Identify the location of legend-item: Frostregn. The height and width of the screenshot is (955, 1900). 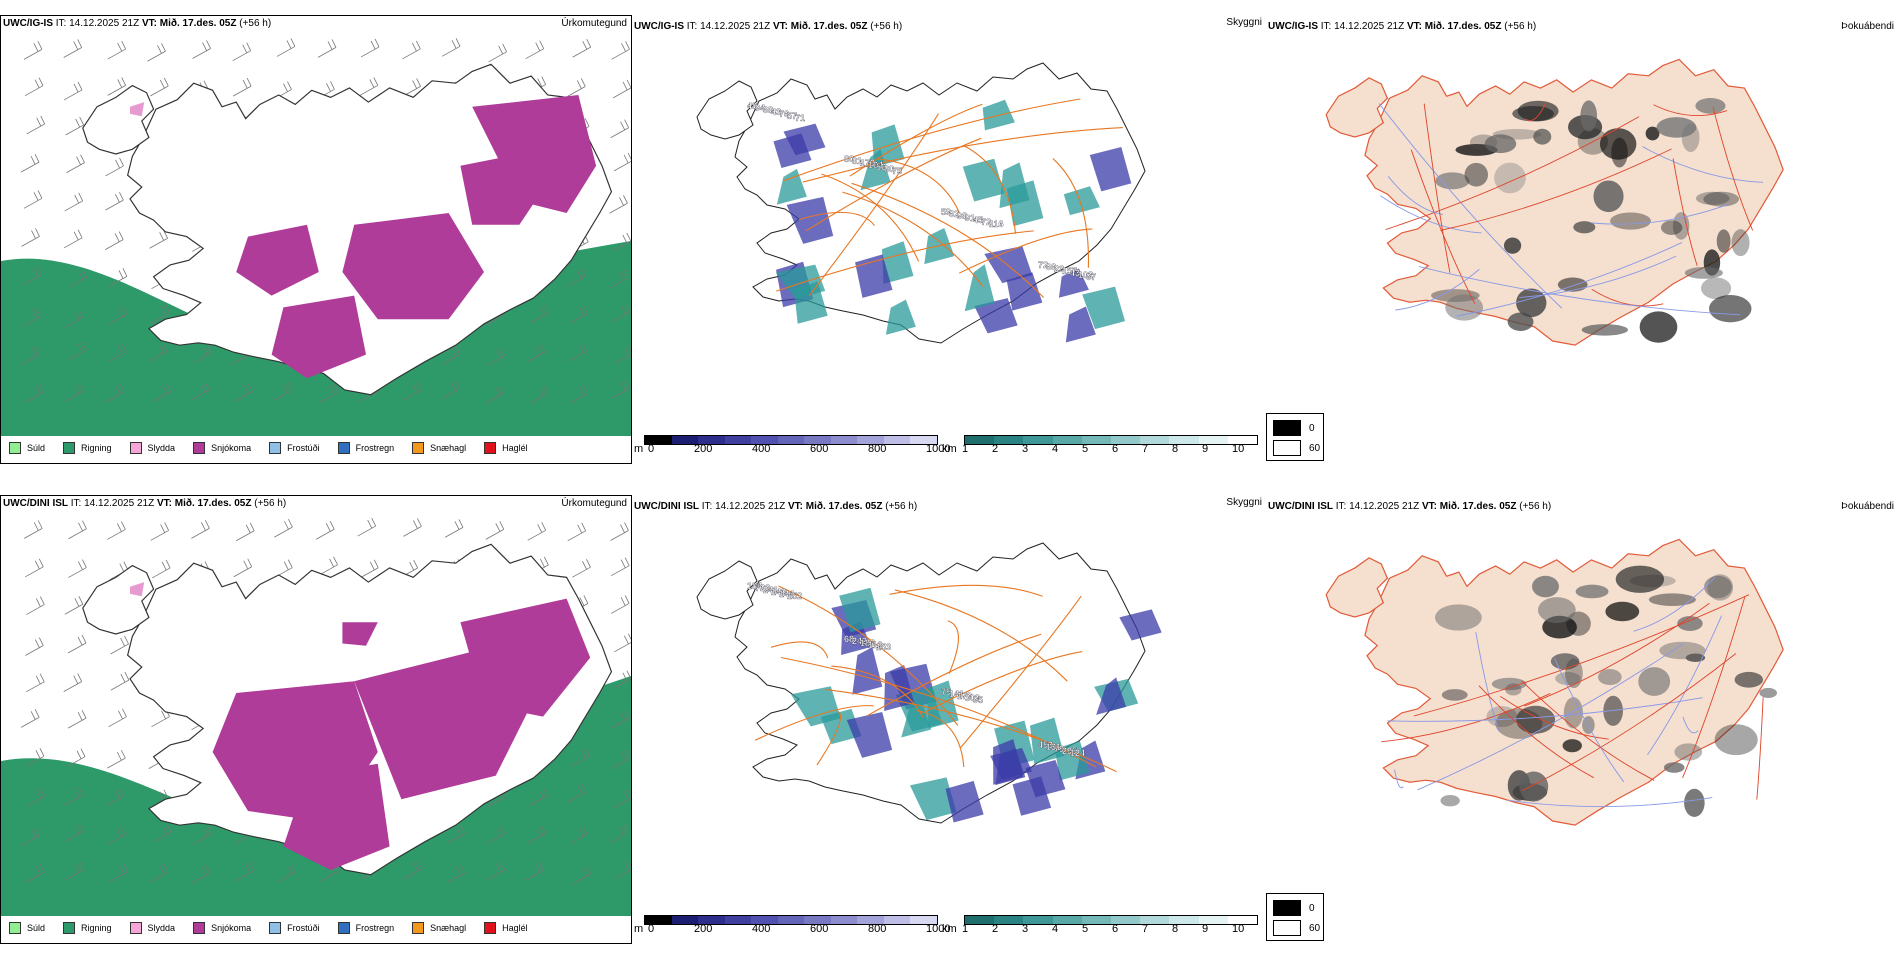
(363, 928).